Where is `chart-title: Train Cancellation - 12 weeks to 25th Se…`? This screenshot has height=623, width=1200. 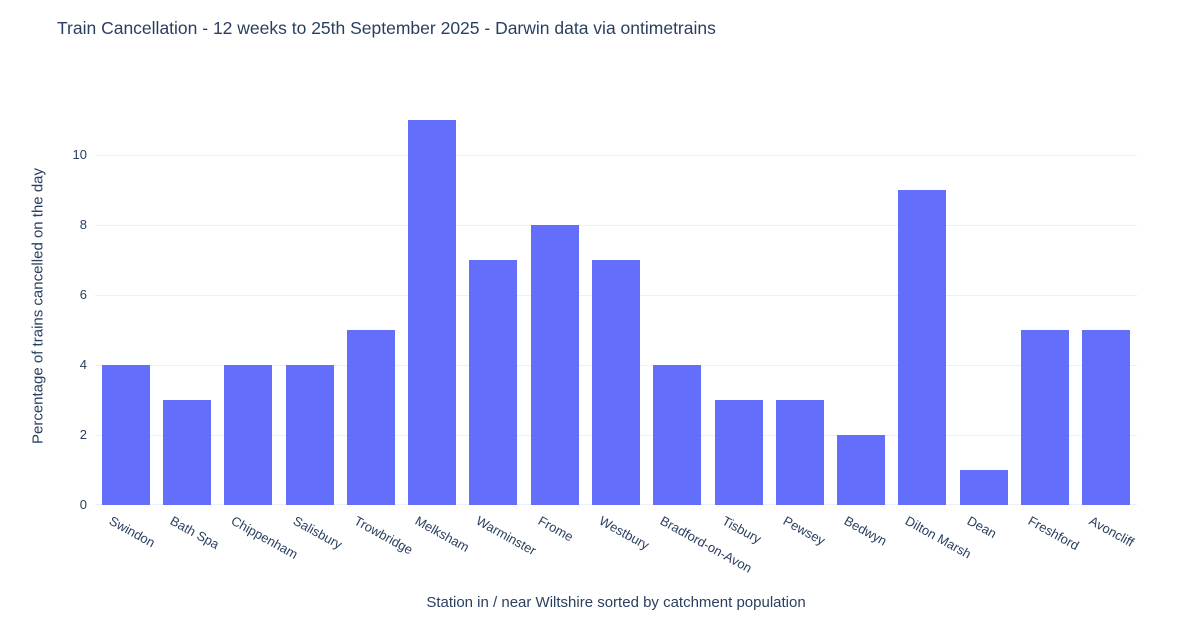 chart-title: Train Cancellation - 12 weeks to 25th Se… is located at coordinates (386, 28).